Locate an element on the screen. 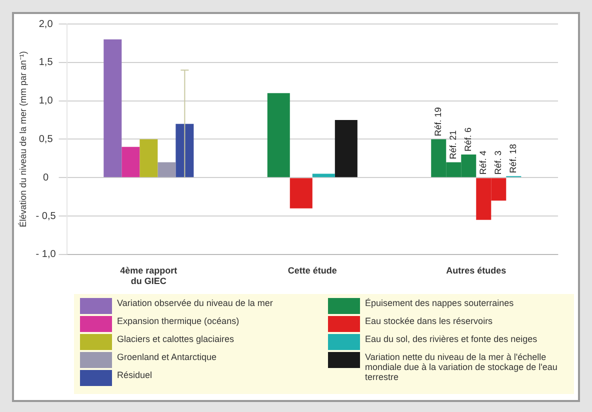 The height and width of the screenshot is (412, 592). x-tick-label: Autres études is located at coordinates (476, 270).